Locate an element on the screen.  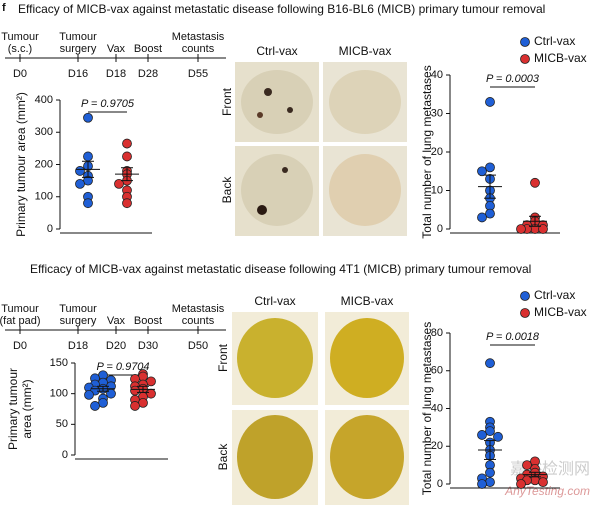
y-tick-label: 200 is located at coordinates (44, 164).